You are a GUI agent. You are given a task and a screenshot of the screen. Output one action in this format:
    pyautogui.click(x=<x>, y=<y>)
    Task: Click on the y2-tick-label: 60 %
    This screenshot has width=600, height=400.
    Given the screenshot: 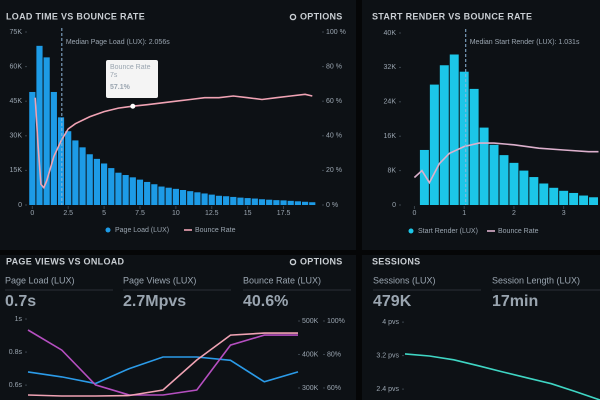 What is the action you would take?
    pyautogui.click(x=334, y=101)
    